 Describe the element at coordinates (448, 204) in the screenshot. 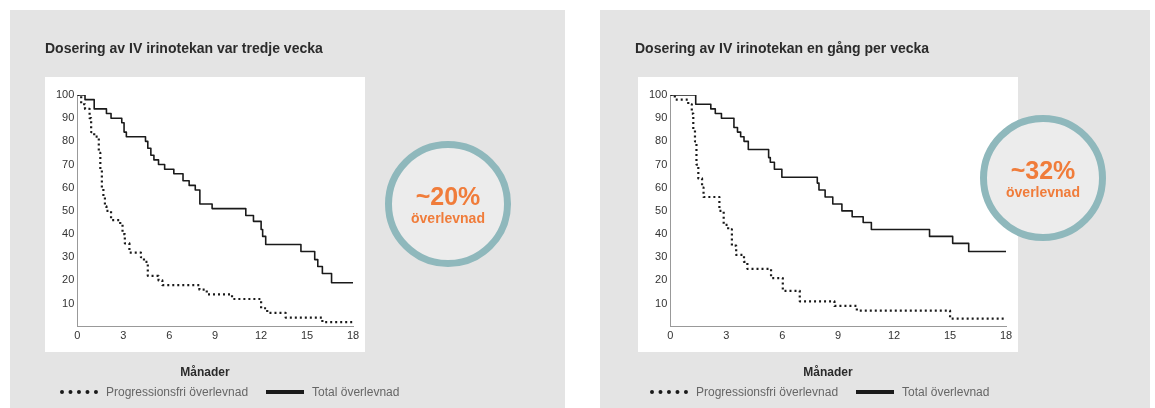

I see `circle-badge: ~20% överlevnad` at that location.